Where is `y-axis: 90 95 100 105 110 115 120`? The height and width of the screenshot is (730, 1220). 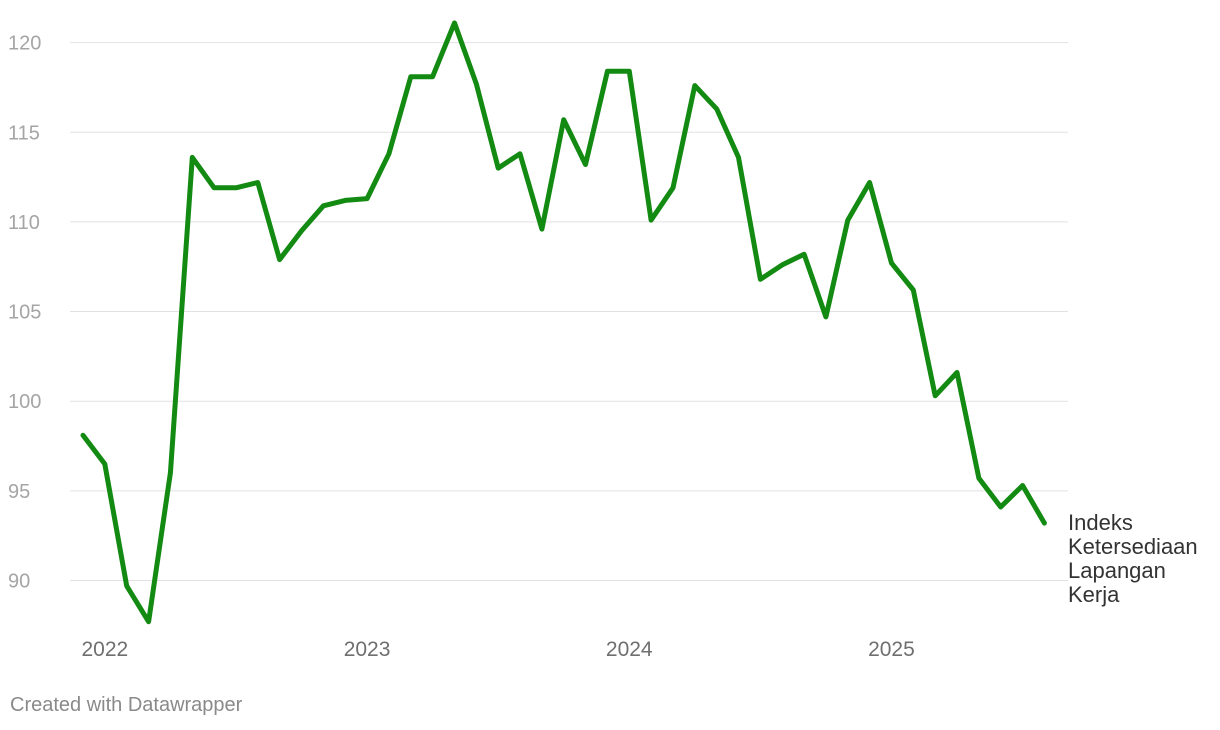
y-axis: 90 95 100 105 110 115 120 is located at coordinates (24, 313).